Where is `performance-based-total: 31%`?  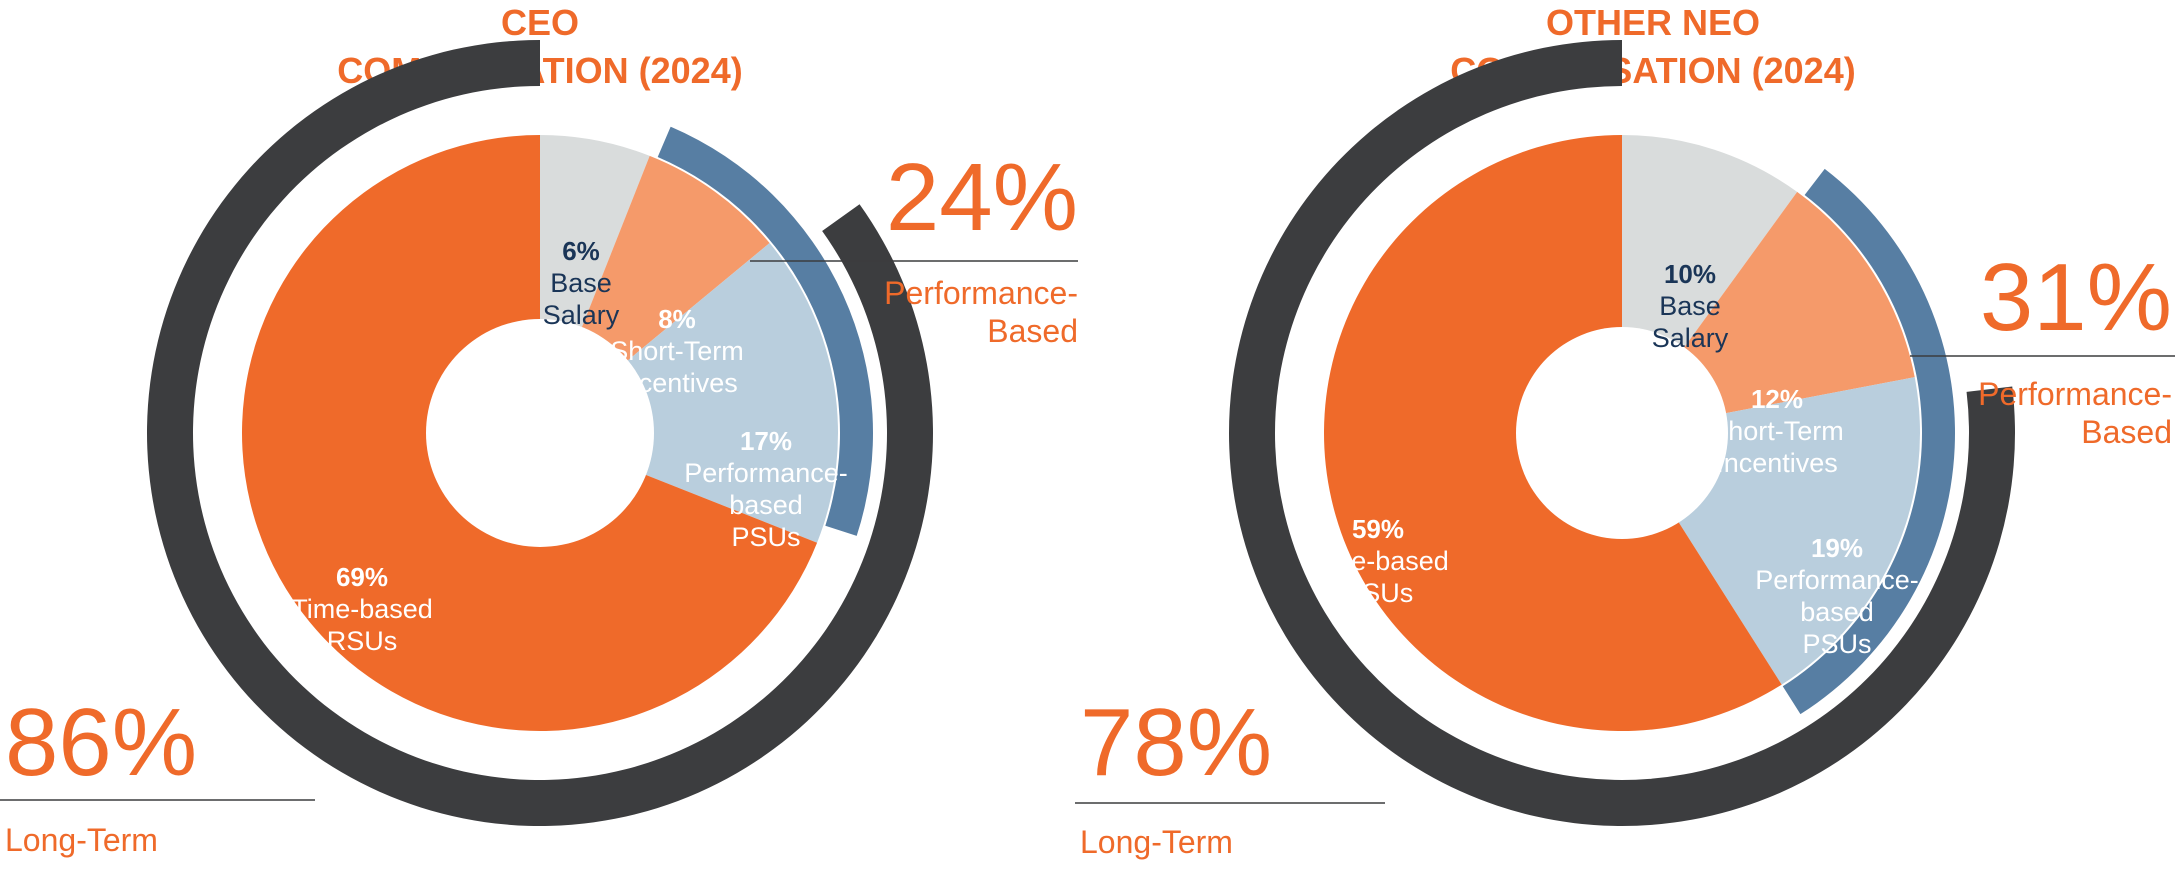
performance-based-total: 31% is located at coordinates (2076, 297).